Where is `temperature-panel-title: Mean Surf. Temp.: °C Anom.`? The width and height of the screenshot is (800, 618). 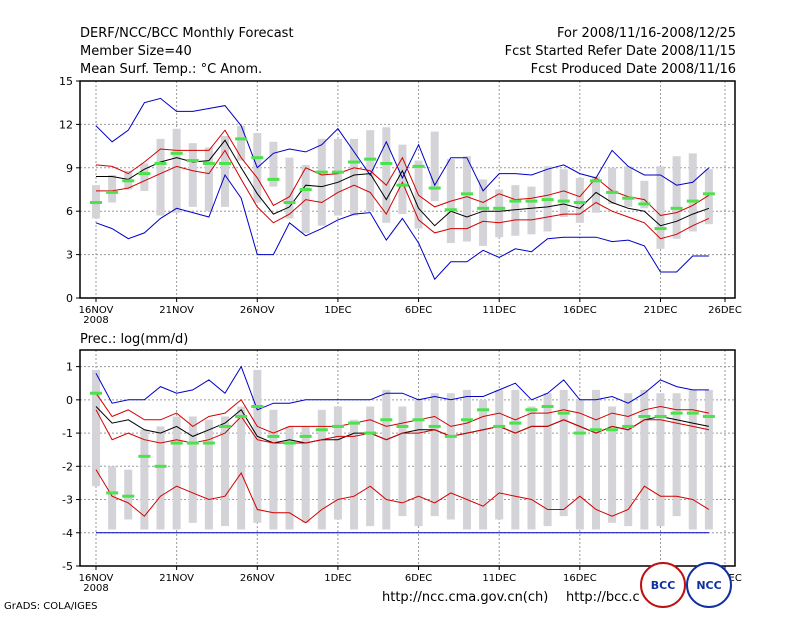 temperature-panel-title: Mean Surf. Temp.: °C Anom. is located at coordinates (171, 69).